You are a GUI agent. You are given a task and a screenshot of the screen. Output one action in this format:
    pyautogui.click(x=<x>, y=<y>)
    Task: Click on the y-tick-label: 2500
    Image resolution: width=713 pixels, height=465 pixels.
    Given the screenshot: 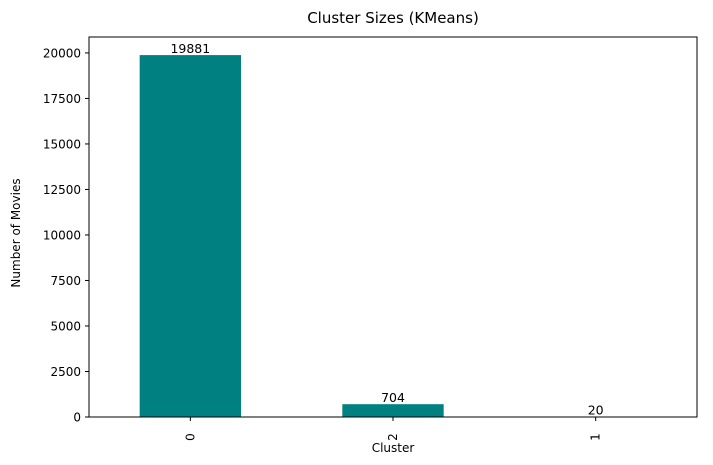 What is the action you would take?
    pyautogui.click(x=65, y=372)
    